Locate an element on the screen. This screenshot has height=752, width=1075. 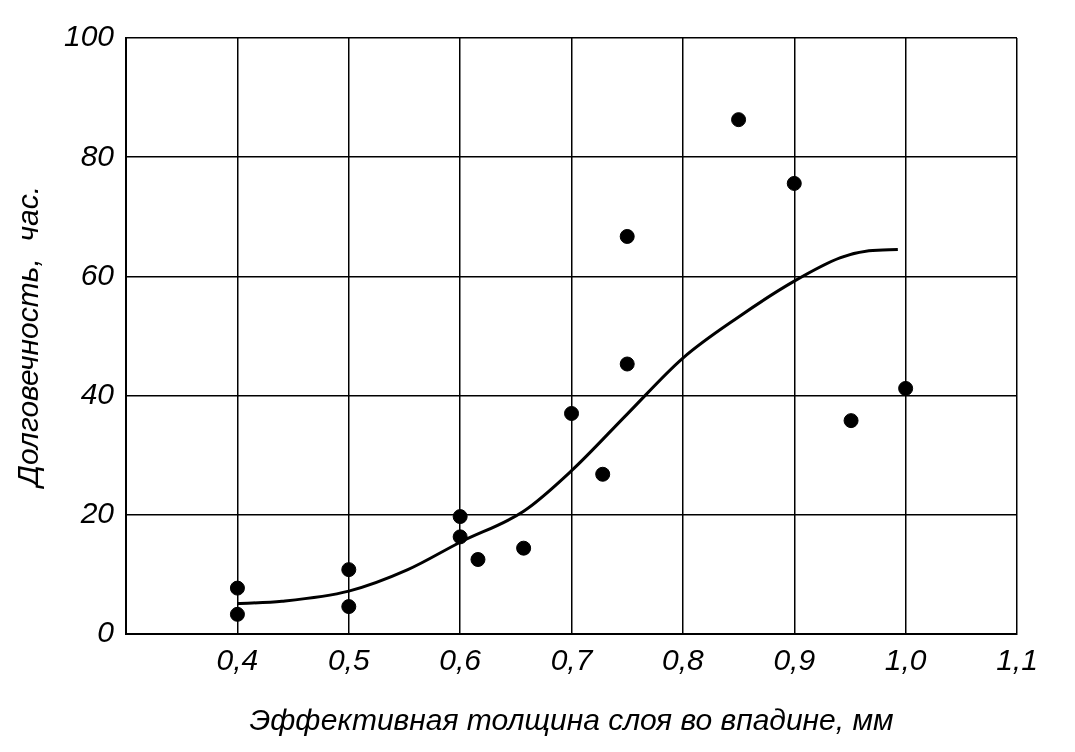
y-tick-label: 100 is located at coordinates (89, 36).